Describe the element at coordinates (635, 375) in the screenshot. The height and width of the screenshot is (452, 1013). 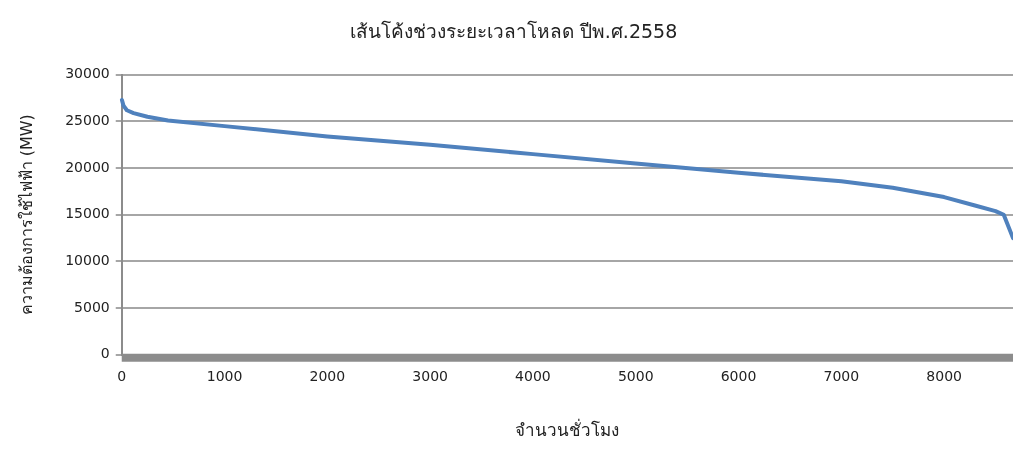
I see `x-tick-label: 5000` at that location.